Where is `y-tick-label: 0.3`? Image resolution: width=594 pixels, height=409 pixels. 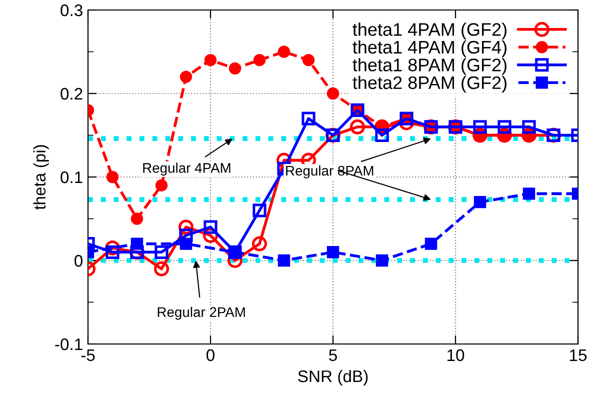
y-tick-label: 0.3 is located at coordinates (71, 10).